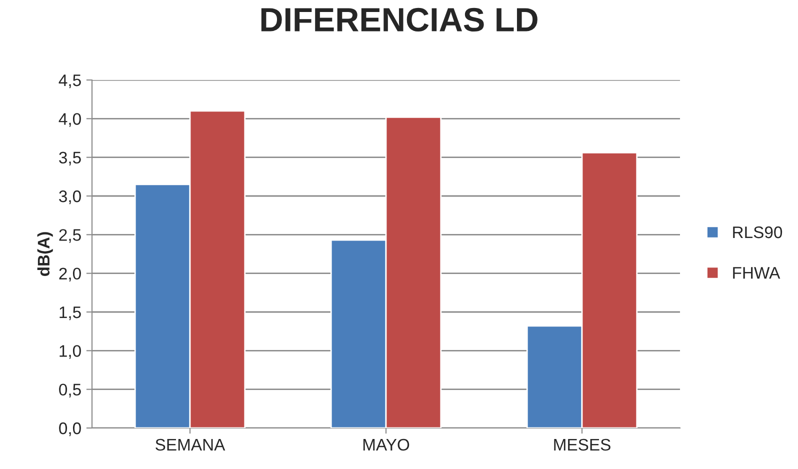 The height and width of the screenshot is (469, 798). Describe the element at coordinates (69, 120) in the screenshot. I see `y-tick-label: 4,0` at that location.